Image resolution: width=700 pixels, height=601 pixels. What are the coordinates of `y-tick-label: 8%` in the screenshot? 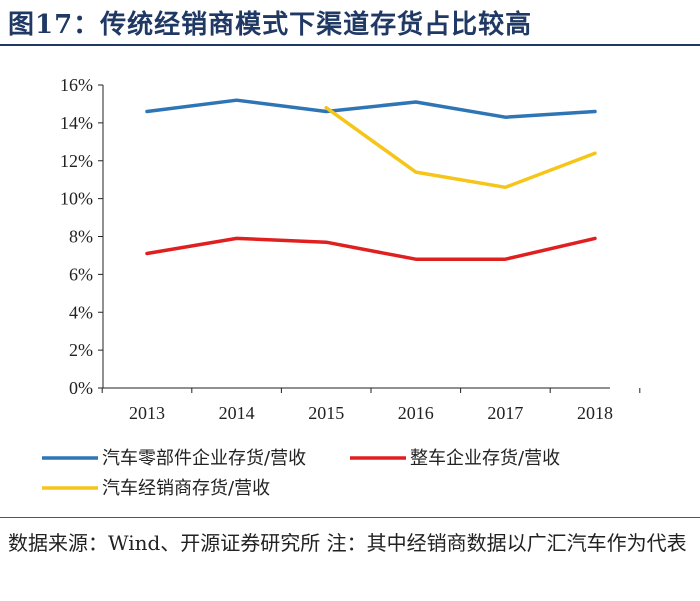 It's located at (81, 237).